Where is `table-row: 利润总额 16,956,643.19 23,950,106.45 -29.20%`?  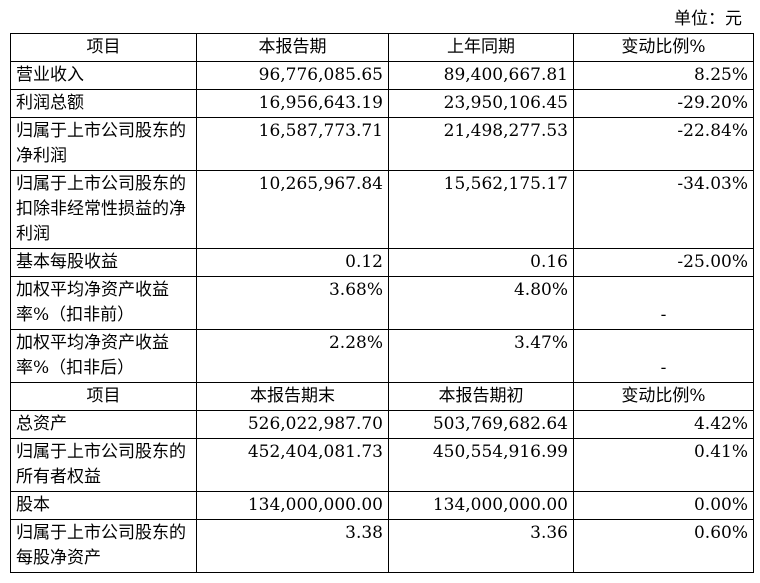
table-row: 利润总额 16,956,643.19 23,950,106.45 -29.20% is located at coordinates (382, 103).